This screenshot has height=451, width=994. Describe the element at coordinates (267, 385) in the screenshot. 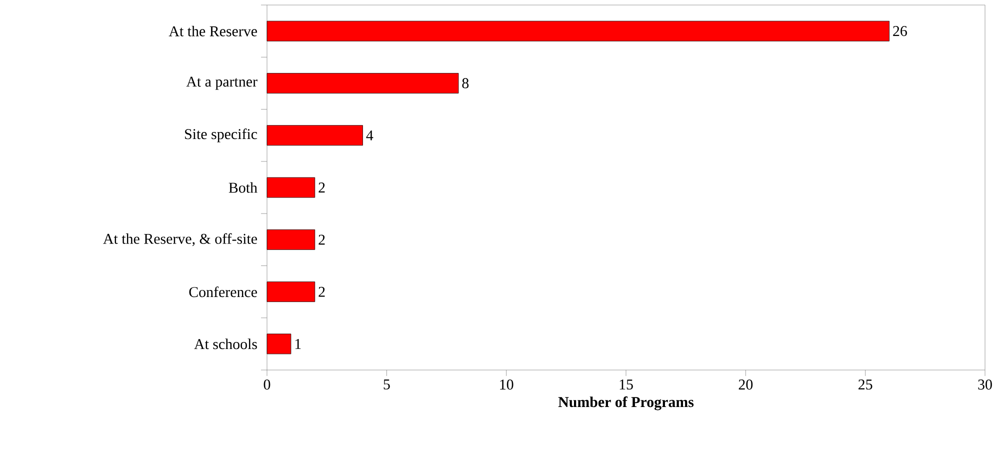

I see `x-tick-label: 0` at that location.